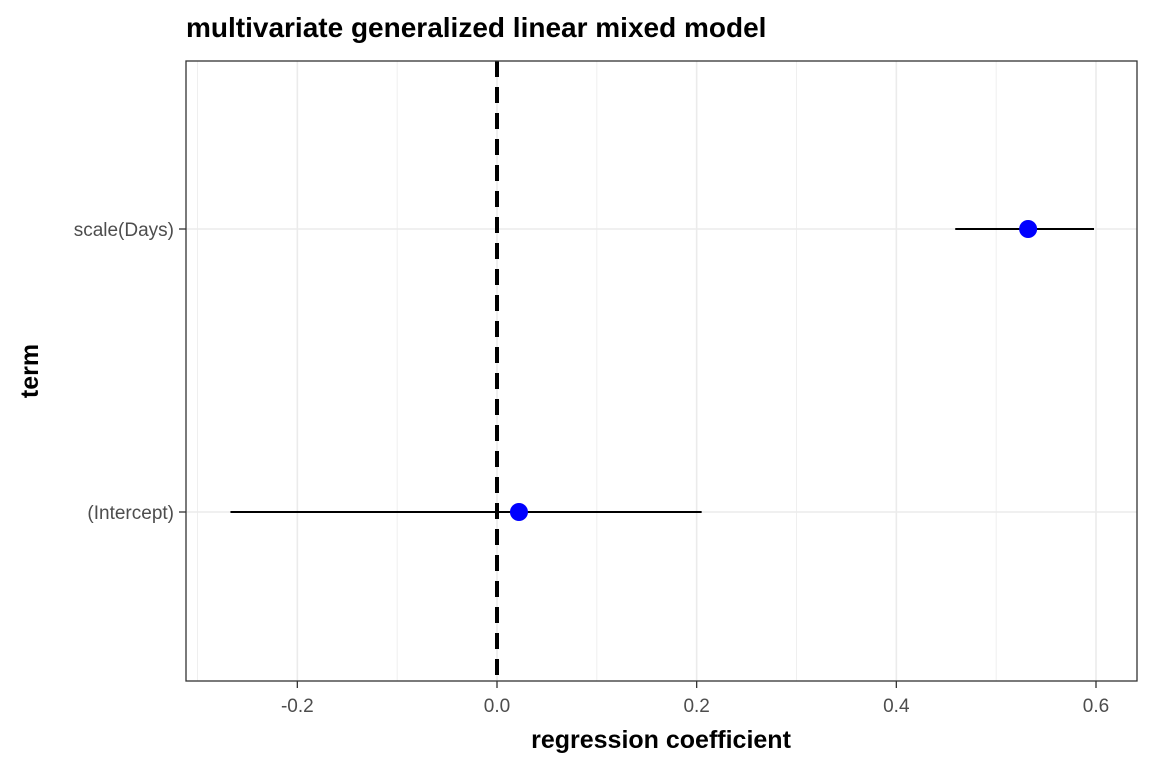  I want to click on x-tick-label: 0.4, so click(896, 706).